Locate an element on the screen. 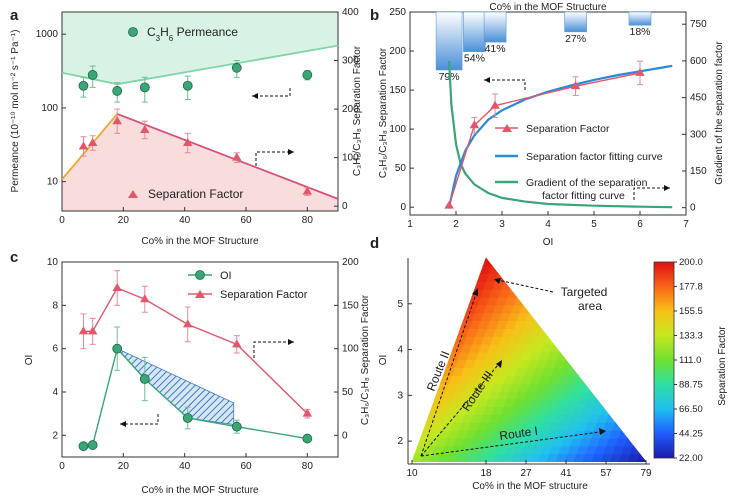 This screenshot has height=503, width=737. a-xtick-label-1: 20 is located at coordinates (124, 220).